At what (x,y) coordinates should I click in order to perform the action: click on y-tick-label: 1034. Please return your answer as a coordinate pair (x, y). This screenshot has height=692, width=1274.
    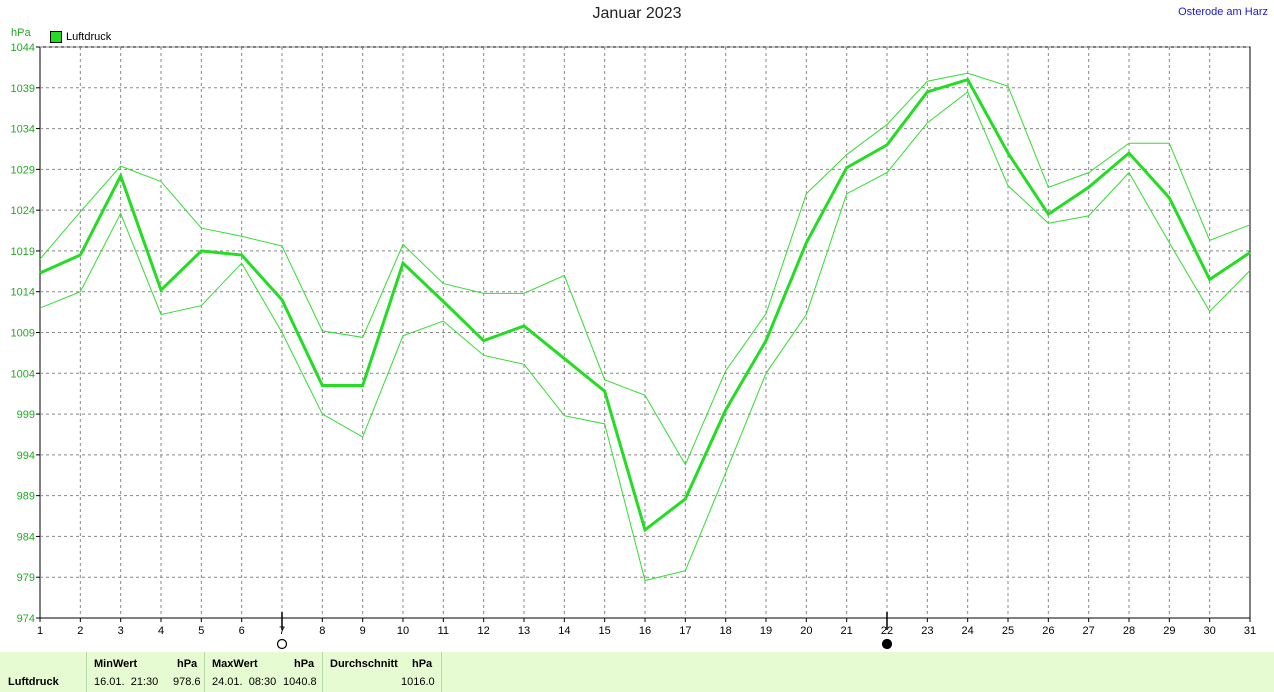
    Looking at the image, I should click on (23, 130).